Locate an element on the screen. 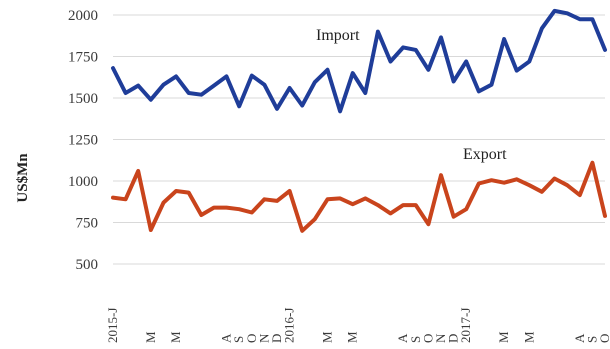 Image resolution: width=610 pixels, height=349 pixels. y-tick-label: 500 is located at coordinates (87, 265).